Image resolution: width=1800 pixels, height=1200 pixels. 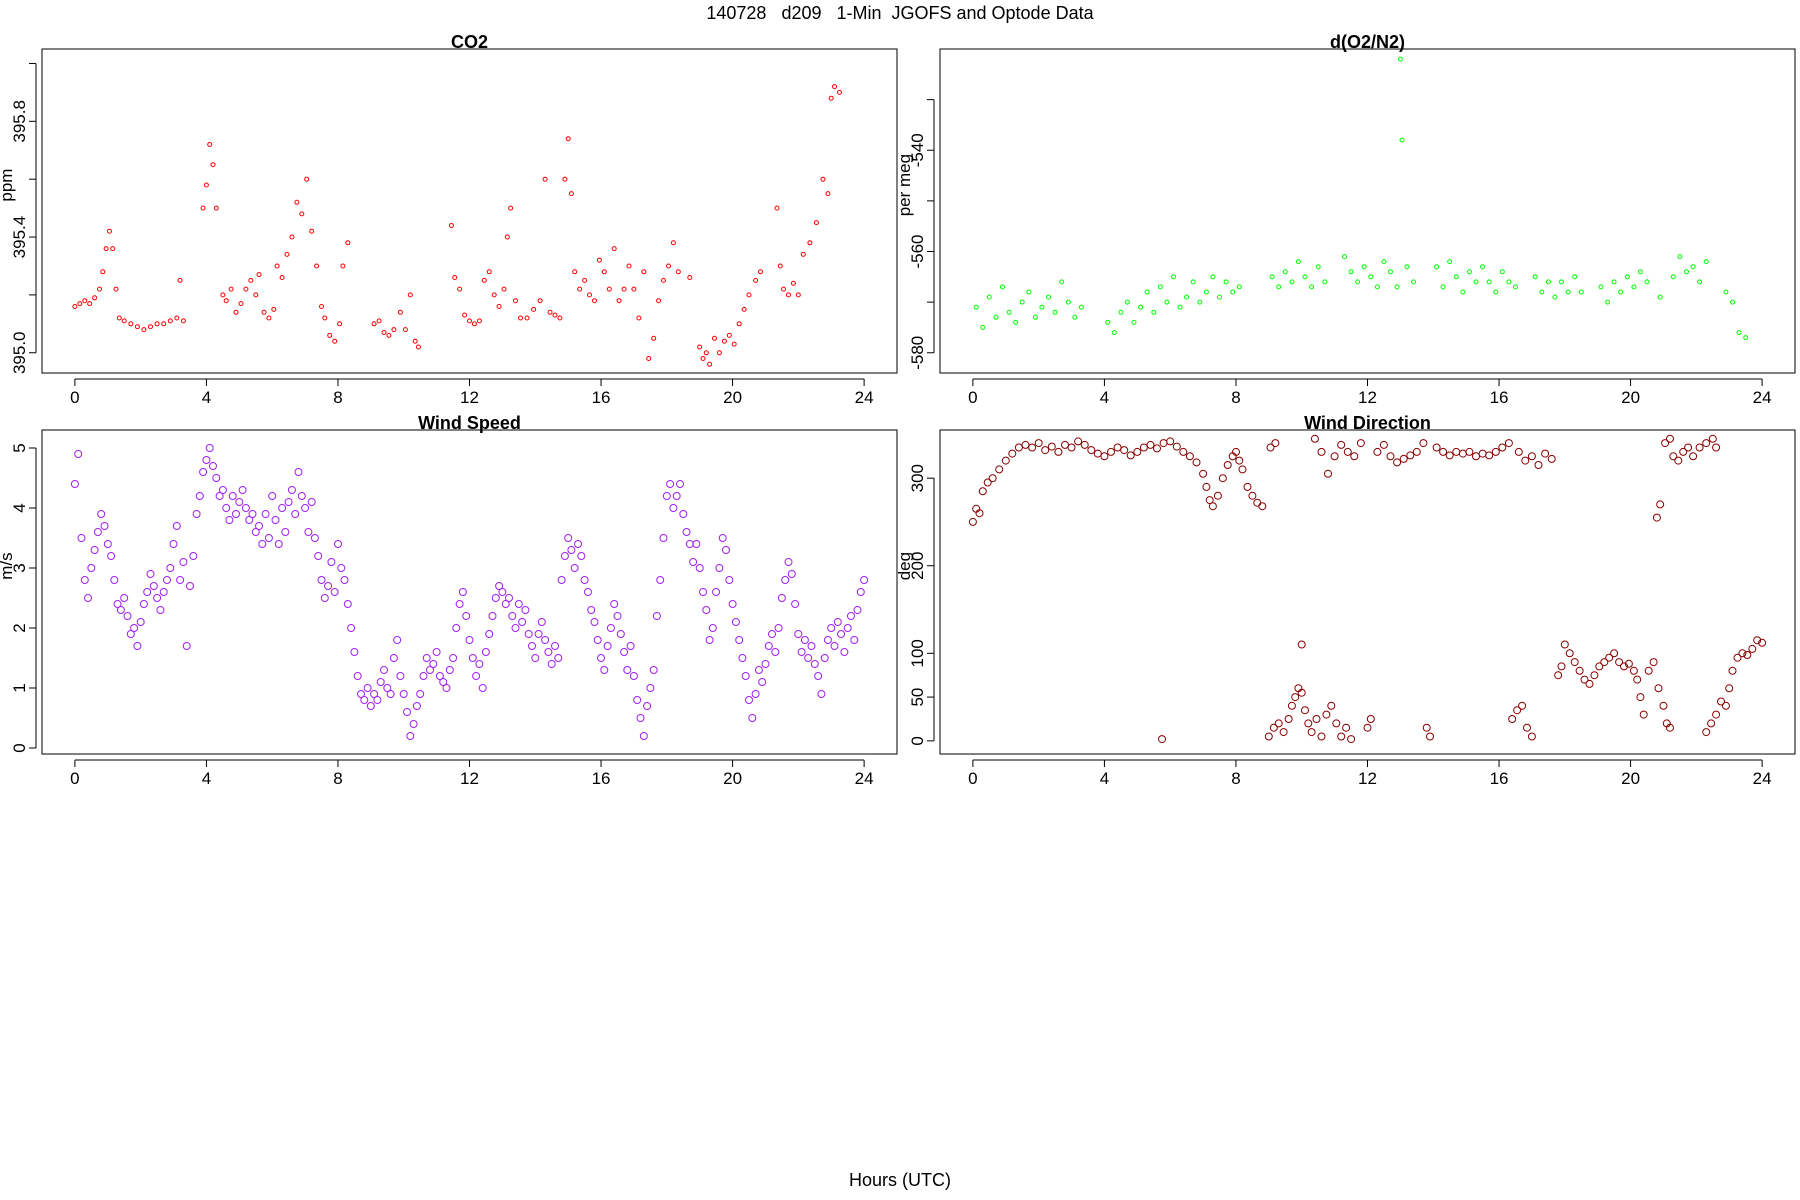 I want to click on x-tick-label: 12, so click(x=1367, y=778).